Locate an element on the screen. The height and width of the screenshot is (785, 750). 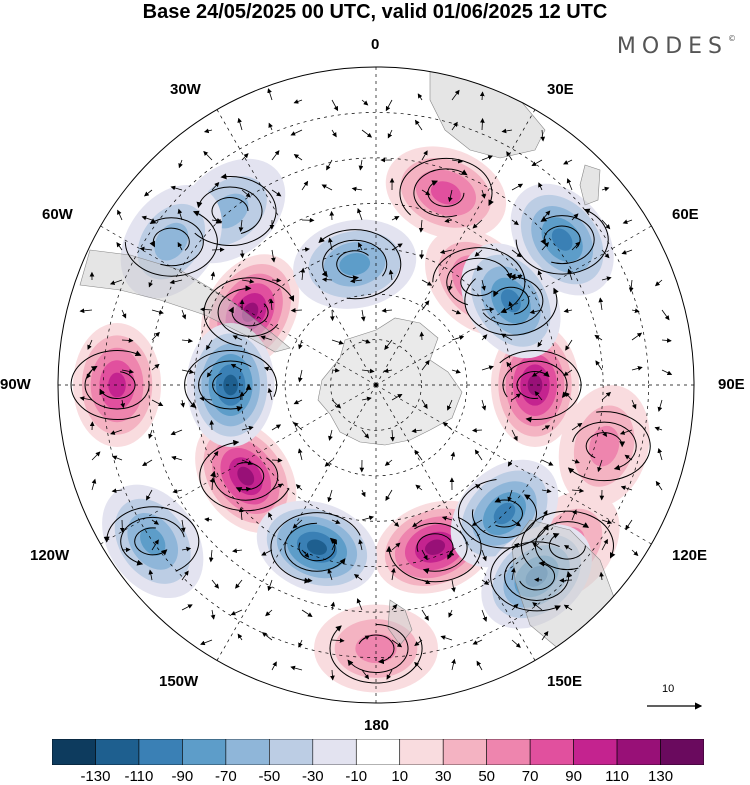
colorbar-tick-label: 130 is located at coordinates (661, 776).